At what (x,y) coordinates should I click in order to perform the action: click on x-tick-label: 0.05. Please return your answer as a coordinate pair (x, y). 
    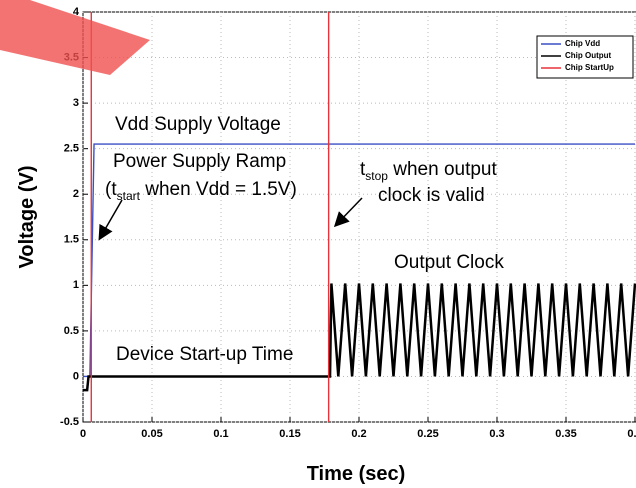
    Looking at the image, I should click on (151, 434).